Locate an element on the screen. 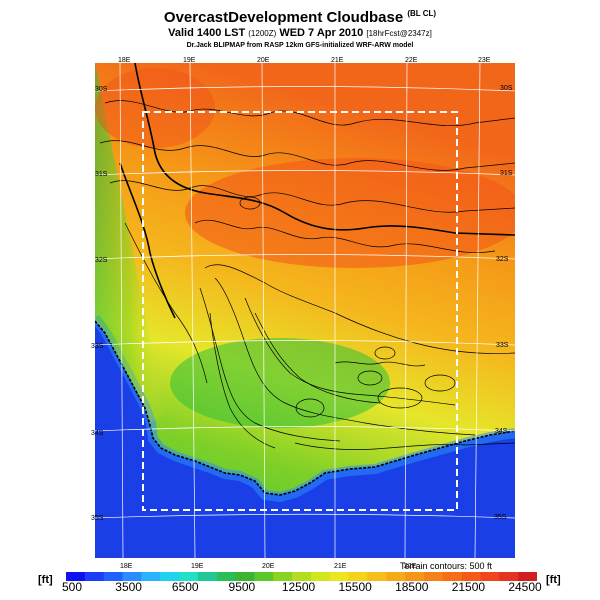 The image size is (600, 600). west-coast-band is located at coordinates (130, 243).